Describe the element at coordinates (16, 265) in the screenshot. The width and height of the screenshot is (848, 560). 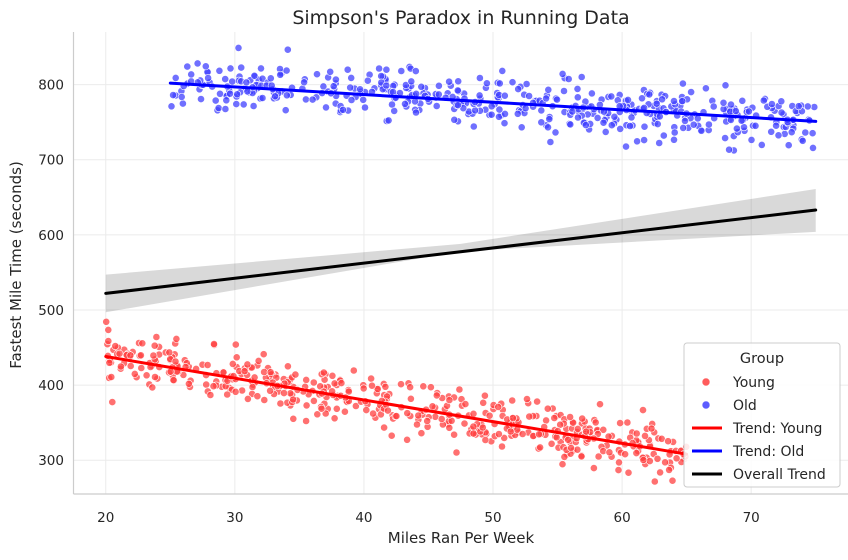
I see `y-axis-label: Fastest Mile Time (seconds)` at that location.